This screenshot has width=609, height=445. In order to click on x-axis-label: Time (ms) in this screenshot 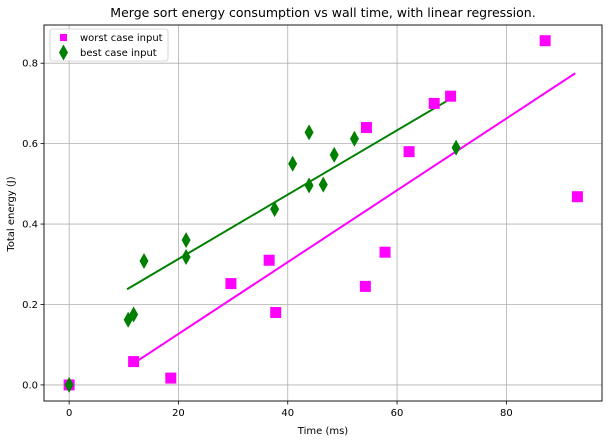, I will do `click(323, 431)`.